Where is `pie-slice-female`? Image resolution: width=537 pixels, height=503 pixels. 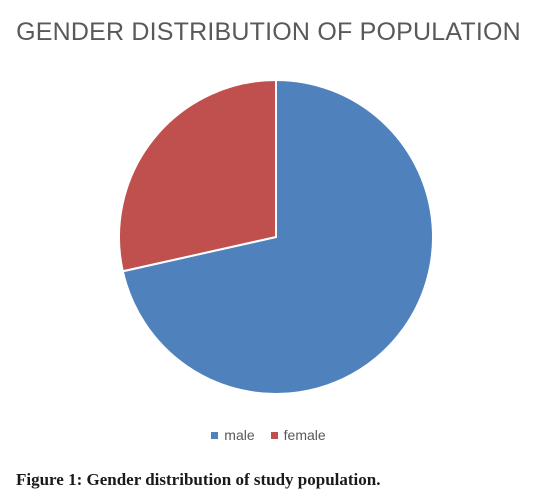 pie-slice-female is located at coordinates (197, 175).